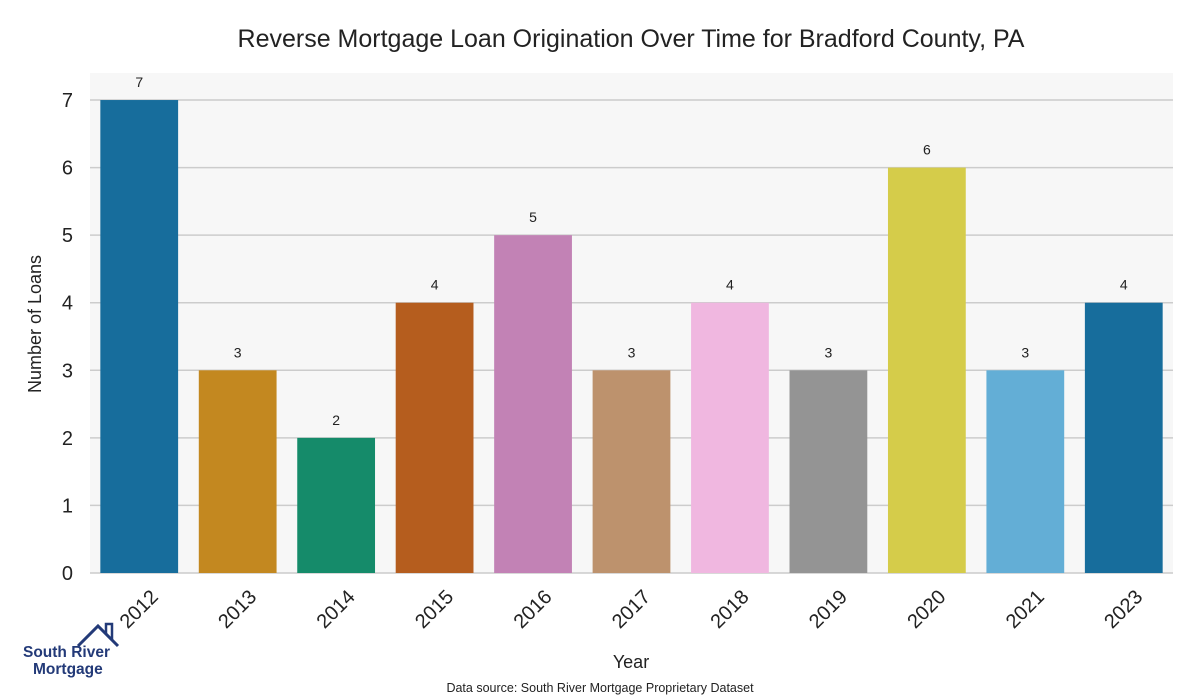 The image size is (1200, 700). I want to click on x-tick-label-2015: 2015, so click(434, 609).